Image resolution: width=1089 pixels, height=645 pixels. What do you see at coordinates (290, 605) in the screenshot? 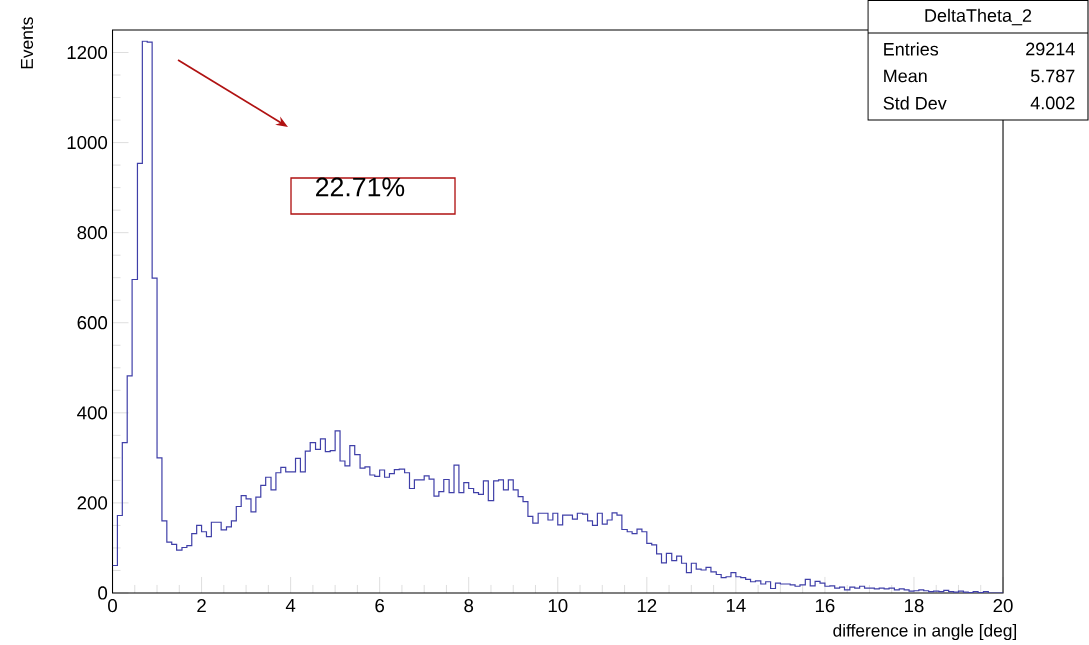
I see `x-tick-label: 4` at bounding box center [290, 605].